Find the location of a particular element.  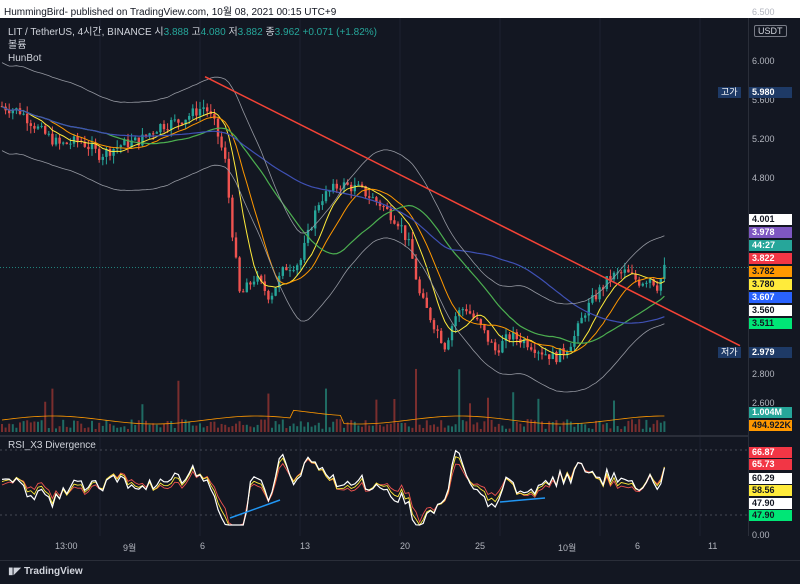

hunbot-indicator-label: HunBot is located at coordinates (25, 58).